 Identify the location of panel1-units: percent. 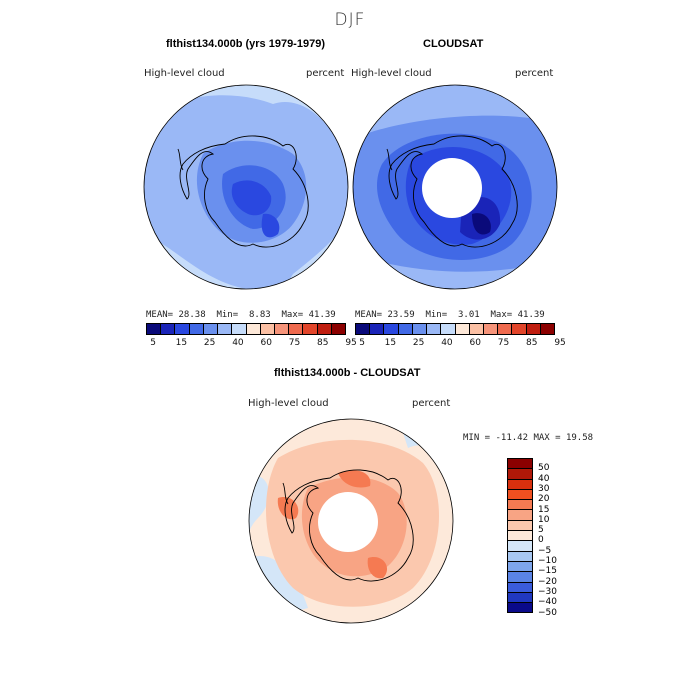
(325, 73).